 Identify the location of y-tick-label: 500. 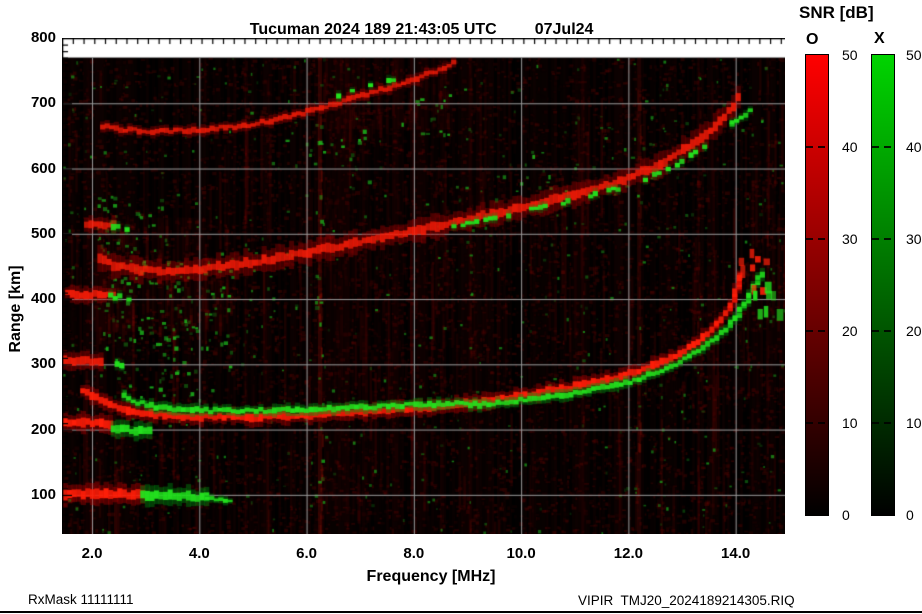
(43, 233).